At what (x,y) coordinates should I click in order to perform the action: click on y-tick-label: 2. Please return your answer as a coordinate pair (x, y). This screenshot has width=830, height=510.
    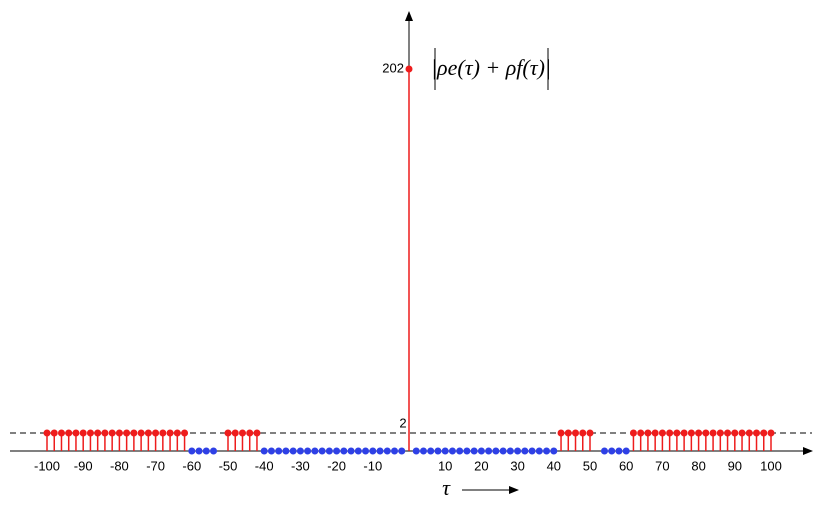
    Looking at the image, I should click on (402, 422).